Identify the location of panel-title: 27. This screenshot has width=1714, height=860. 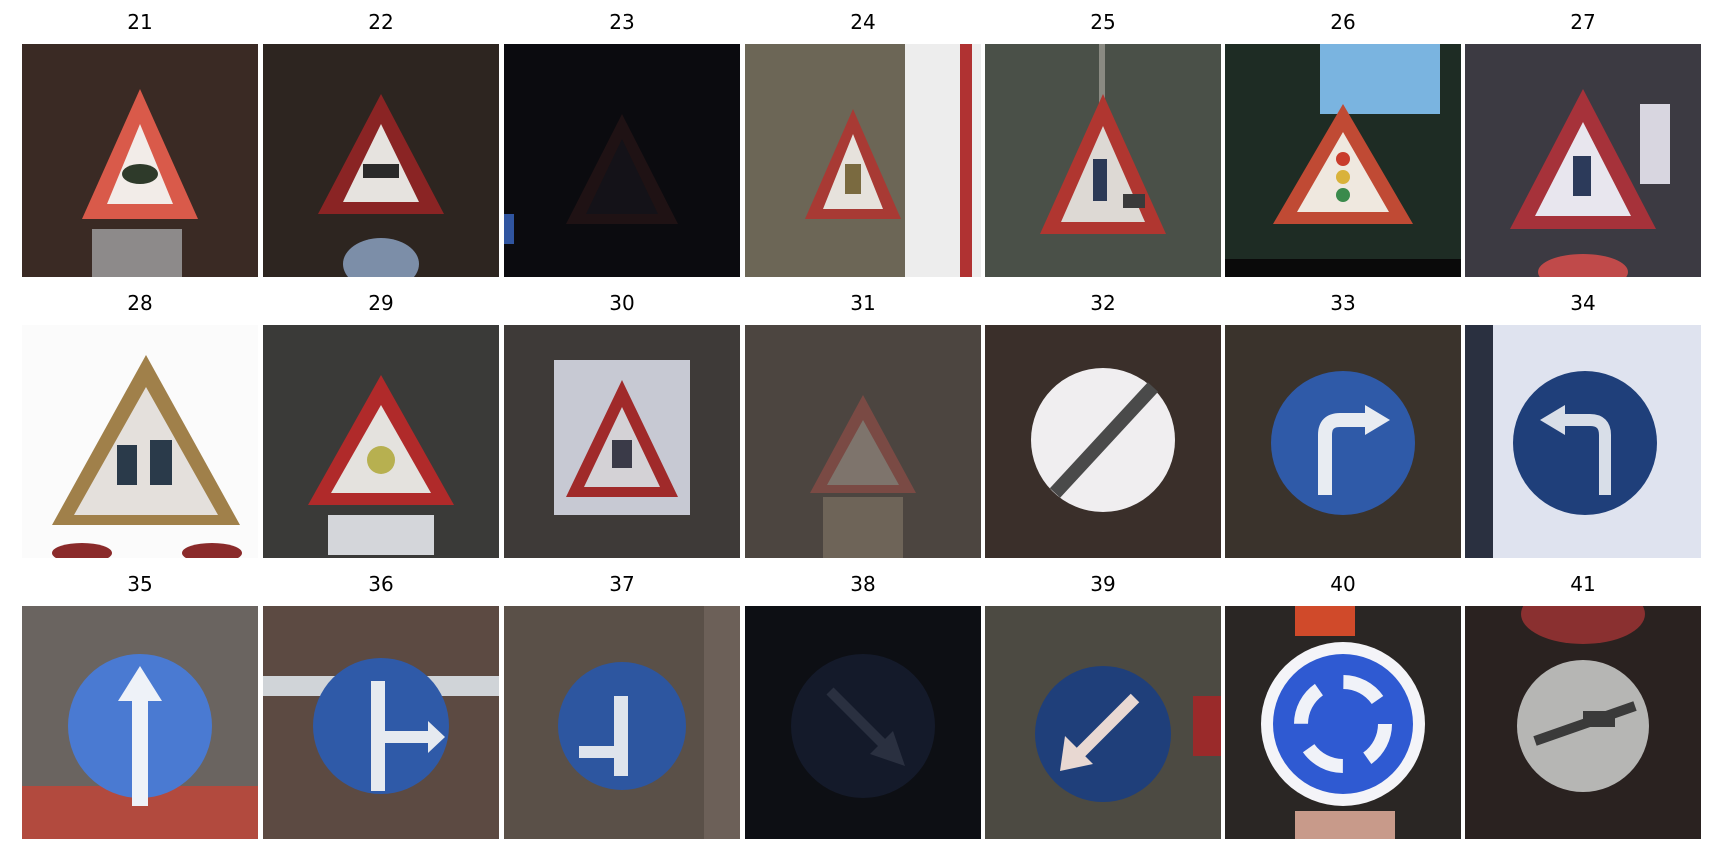
(1583, 22).